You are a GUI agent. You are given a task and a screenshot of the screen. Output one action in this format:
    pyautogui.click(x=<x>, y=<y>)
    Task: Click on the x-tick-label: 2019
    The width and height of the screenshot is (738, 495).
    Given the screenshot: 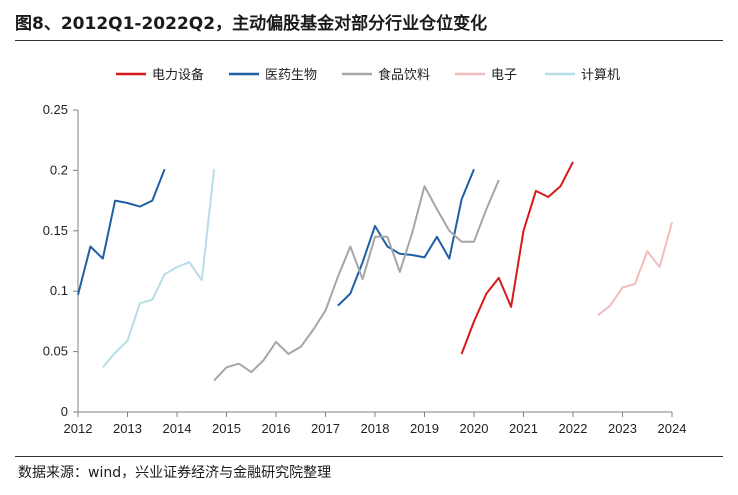 What is the action you would take?
    pyautogui.click(x=424, y=428)
    